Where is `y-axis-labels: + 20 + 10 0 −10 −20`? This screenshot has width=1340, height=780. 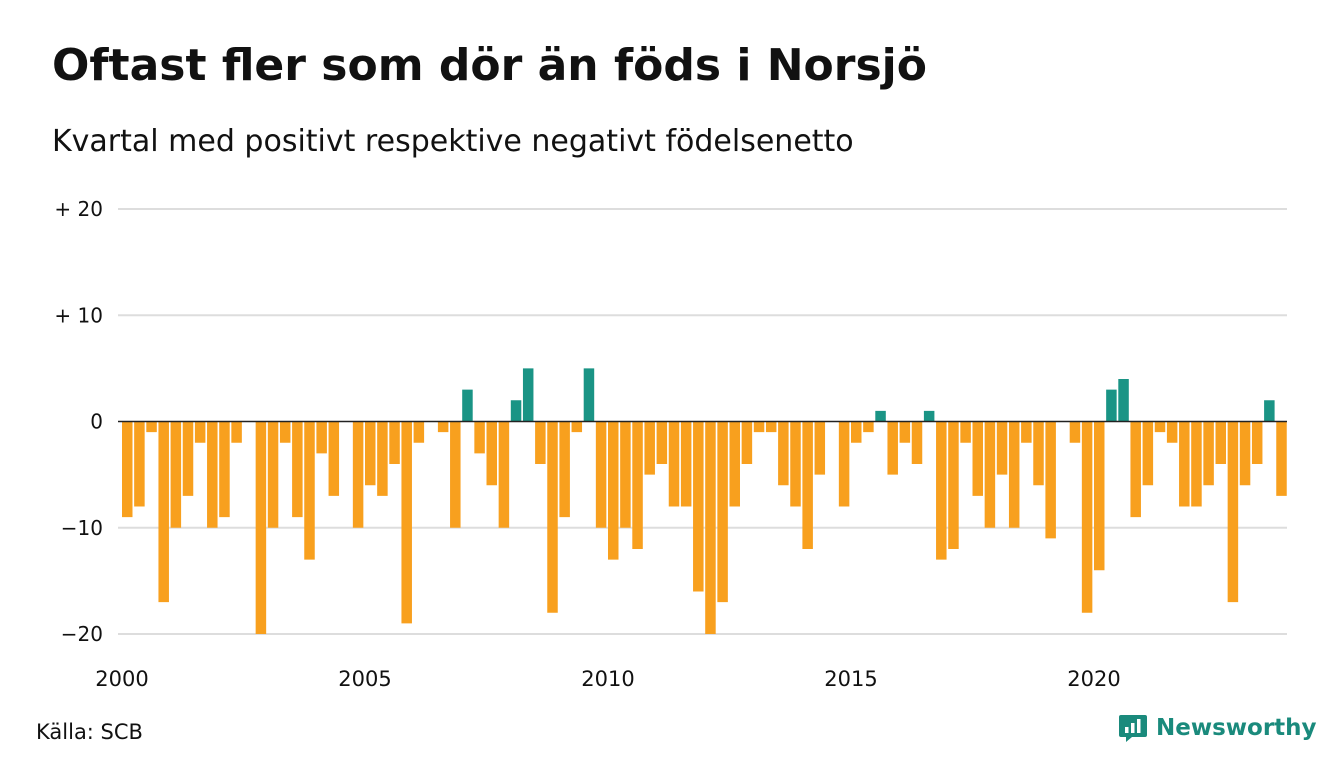 y-axis-labels: + 20 + 10 0 −10 −20 is located at coordinates (78, 421).